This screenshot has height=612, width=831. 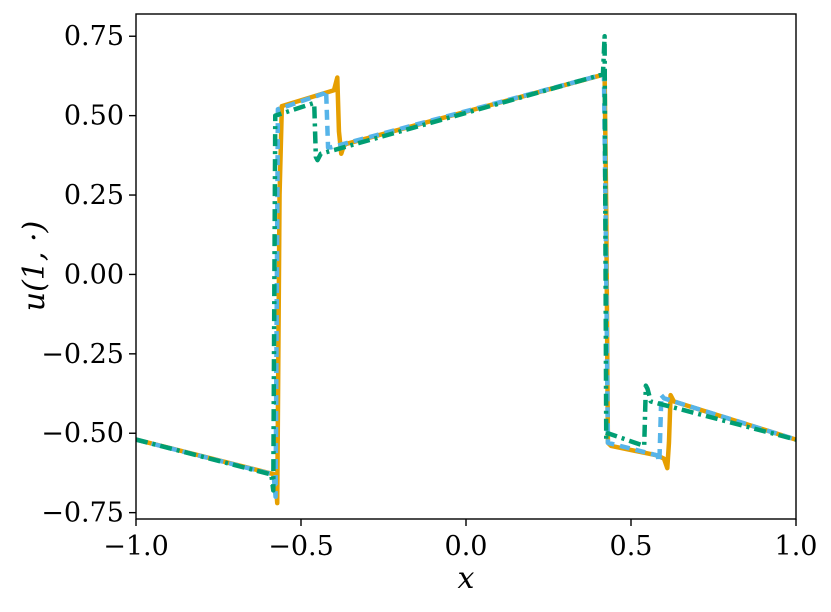 I want to click on x-axis: −1.0 −0.5 0.0 0.5 1.0, so click(x=460, y=540).